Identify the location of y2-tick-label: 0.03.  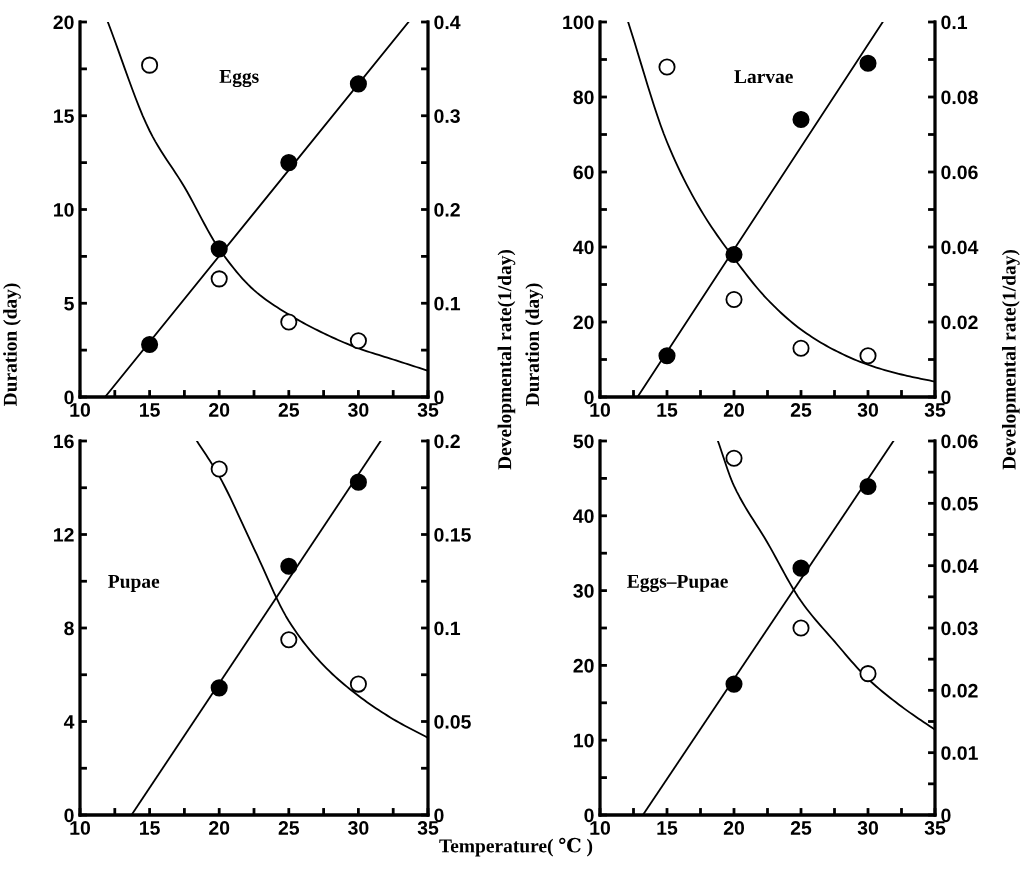
(959, 628).